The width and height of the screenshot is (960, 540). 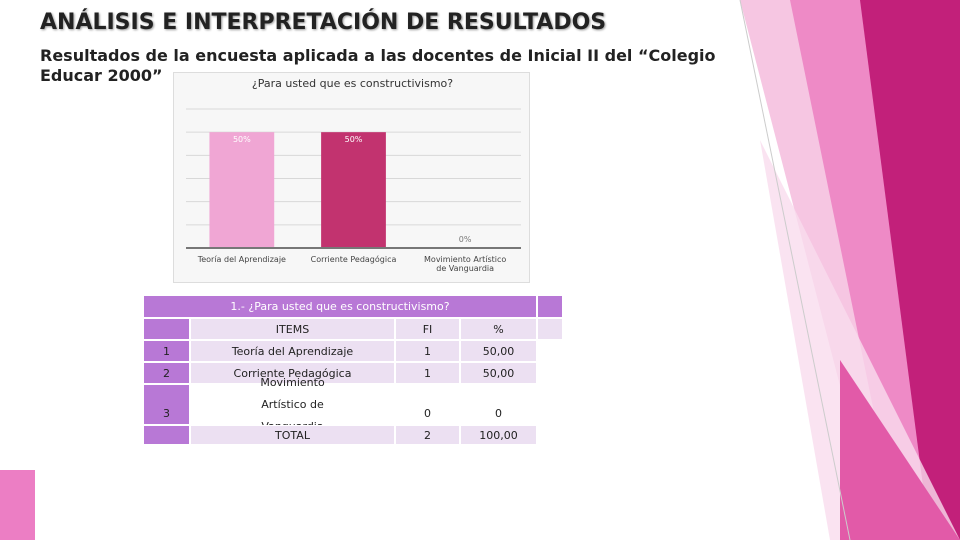 What do you see at coordinates (292, 329) in the screenshot?
I see `column-header: ITEMS` at bounding box center [292, 329].